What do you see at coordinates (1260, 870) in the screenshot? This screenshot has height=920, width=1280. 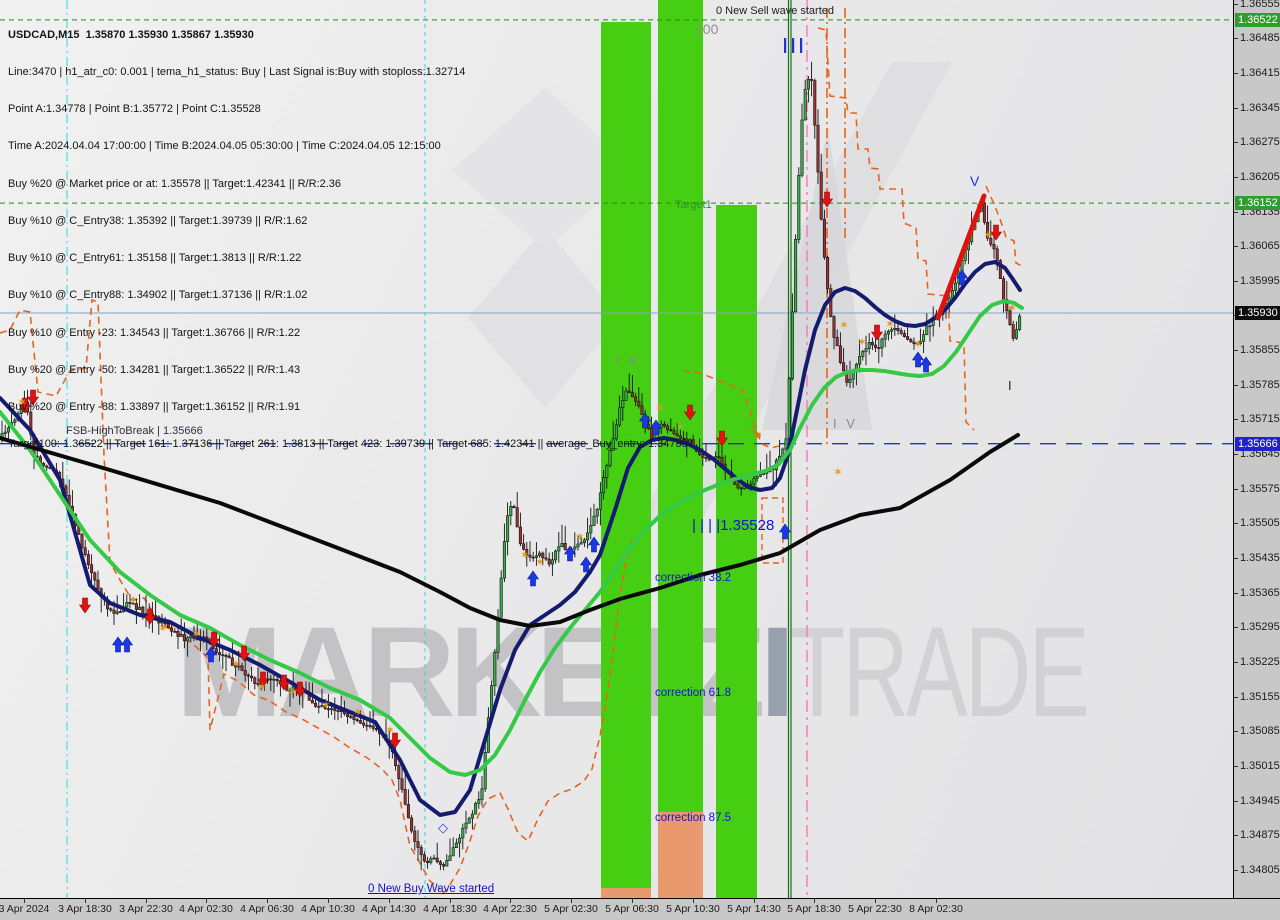 I see `price-tick-label: 1.34805` at bounding box center [1260, 870].